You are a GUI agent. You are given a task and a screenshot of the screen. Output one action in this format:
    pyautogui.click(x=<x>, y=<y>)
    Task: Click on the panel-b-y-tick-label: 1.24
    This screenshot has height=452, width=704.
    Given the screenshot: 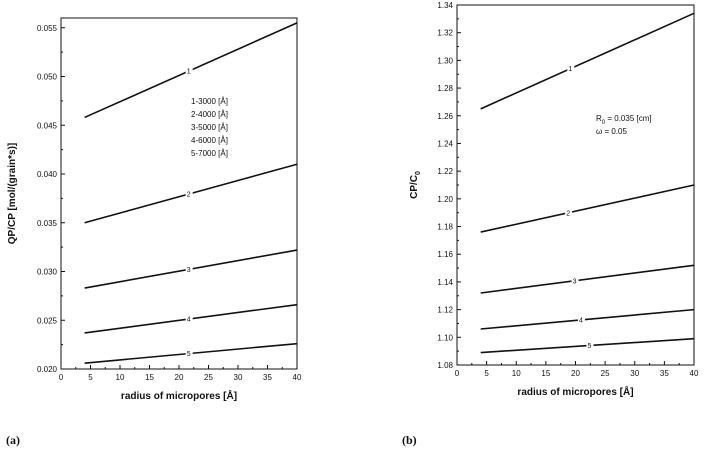 What is the action you would take?
    pyautogui.click(x=445, y=143)
    